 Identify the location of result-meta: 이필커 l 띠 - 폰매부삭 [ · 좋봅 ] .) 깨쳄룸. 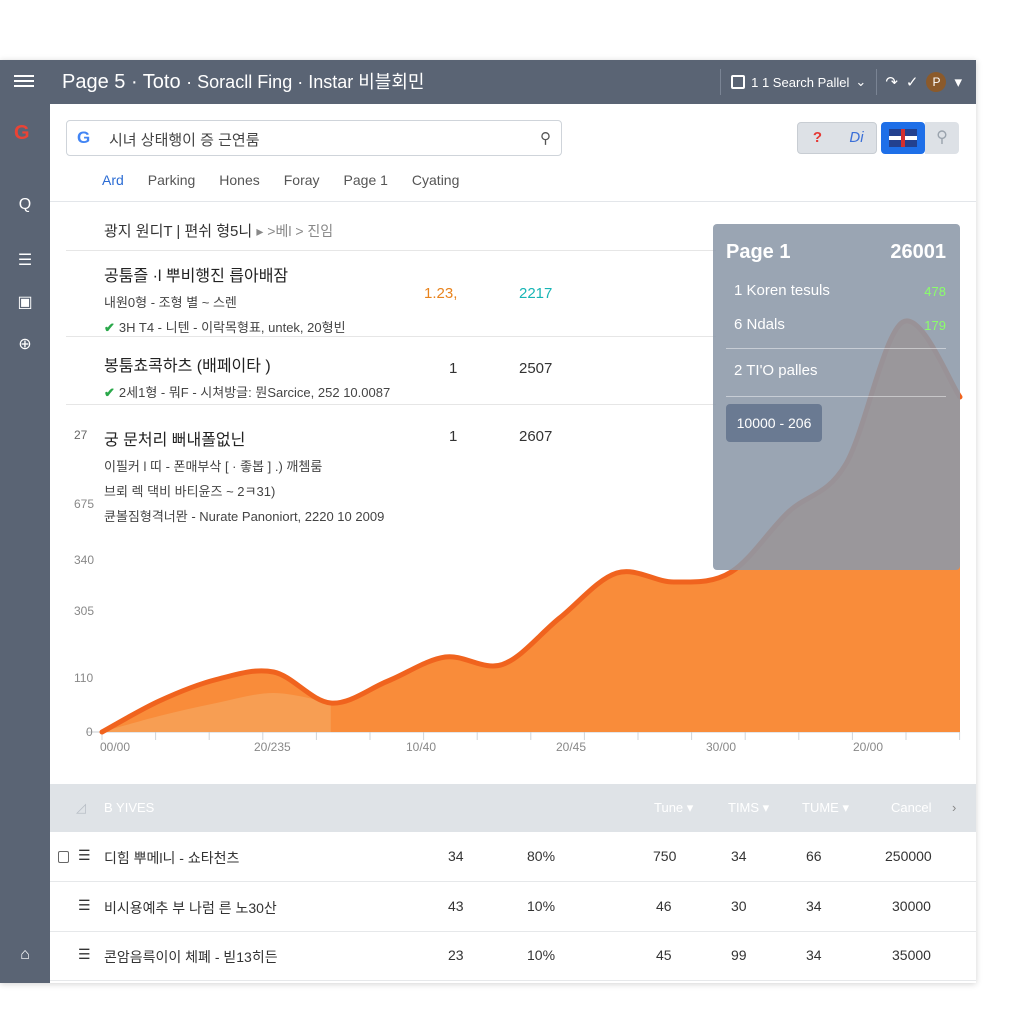
(213, 466).